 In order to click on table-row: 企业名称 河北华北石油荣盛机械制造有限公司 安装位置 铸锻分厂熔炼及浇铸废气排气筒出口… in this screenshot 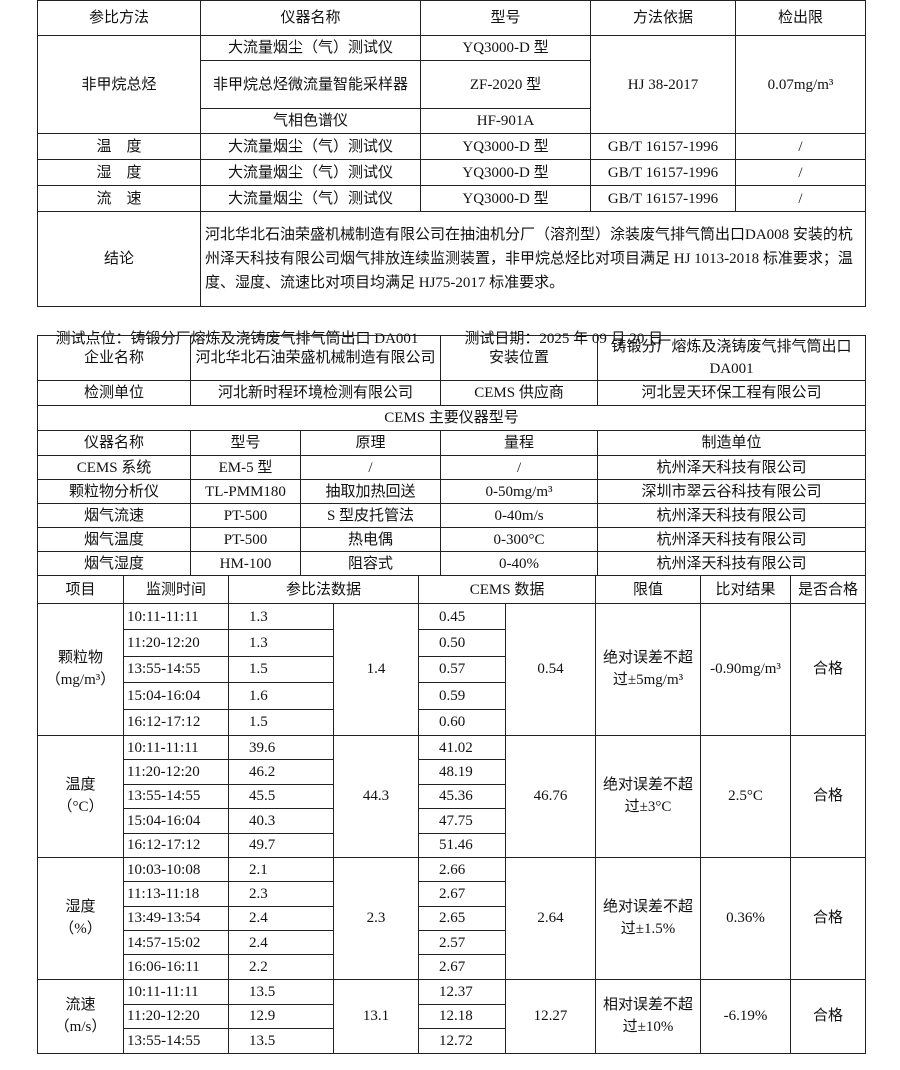, I will do `click(452, 358)`.